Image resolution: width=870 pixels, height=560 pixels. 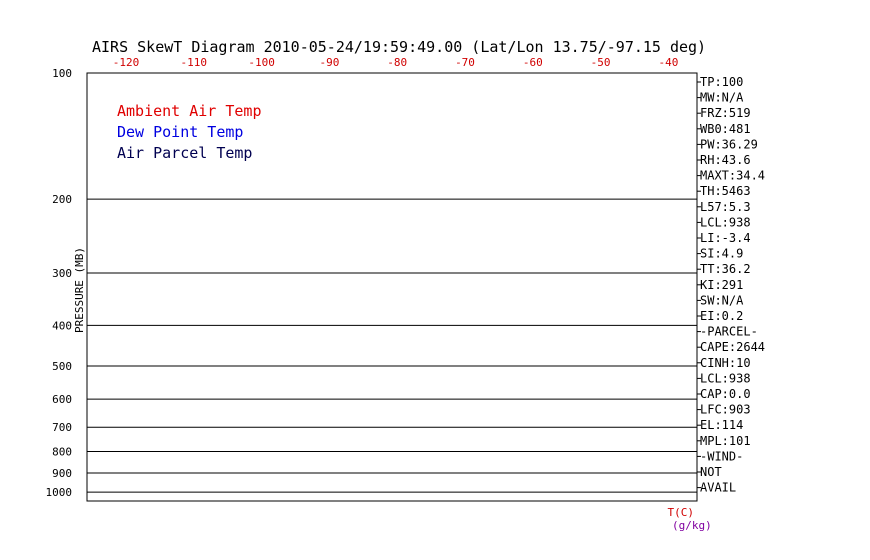 I want to click on index-value: LFC:903, so click(x=725, y=410).